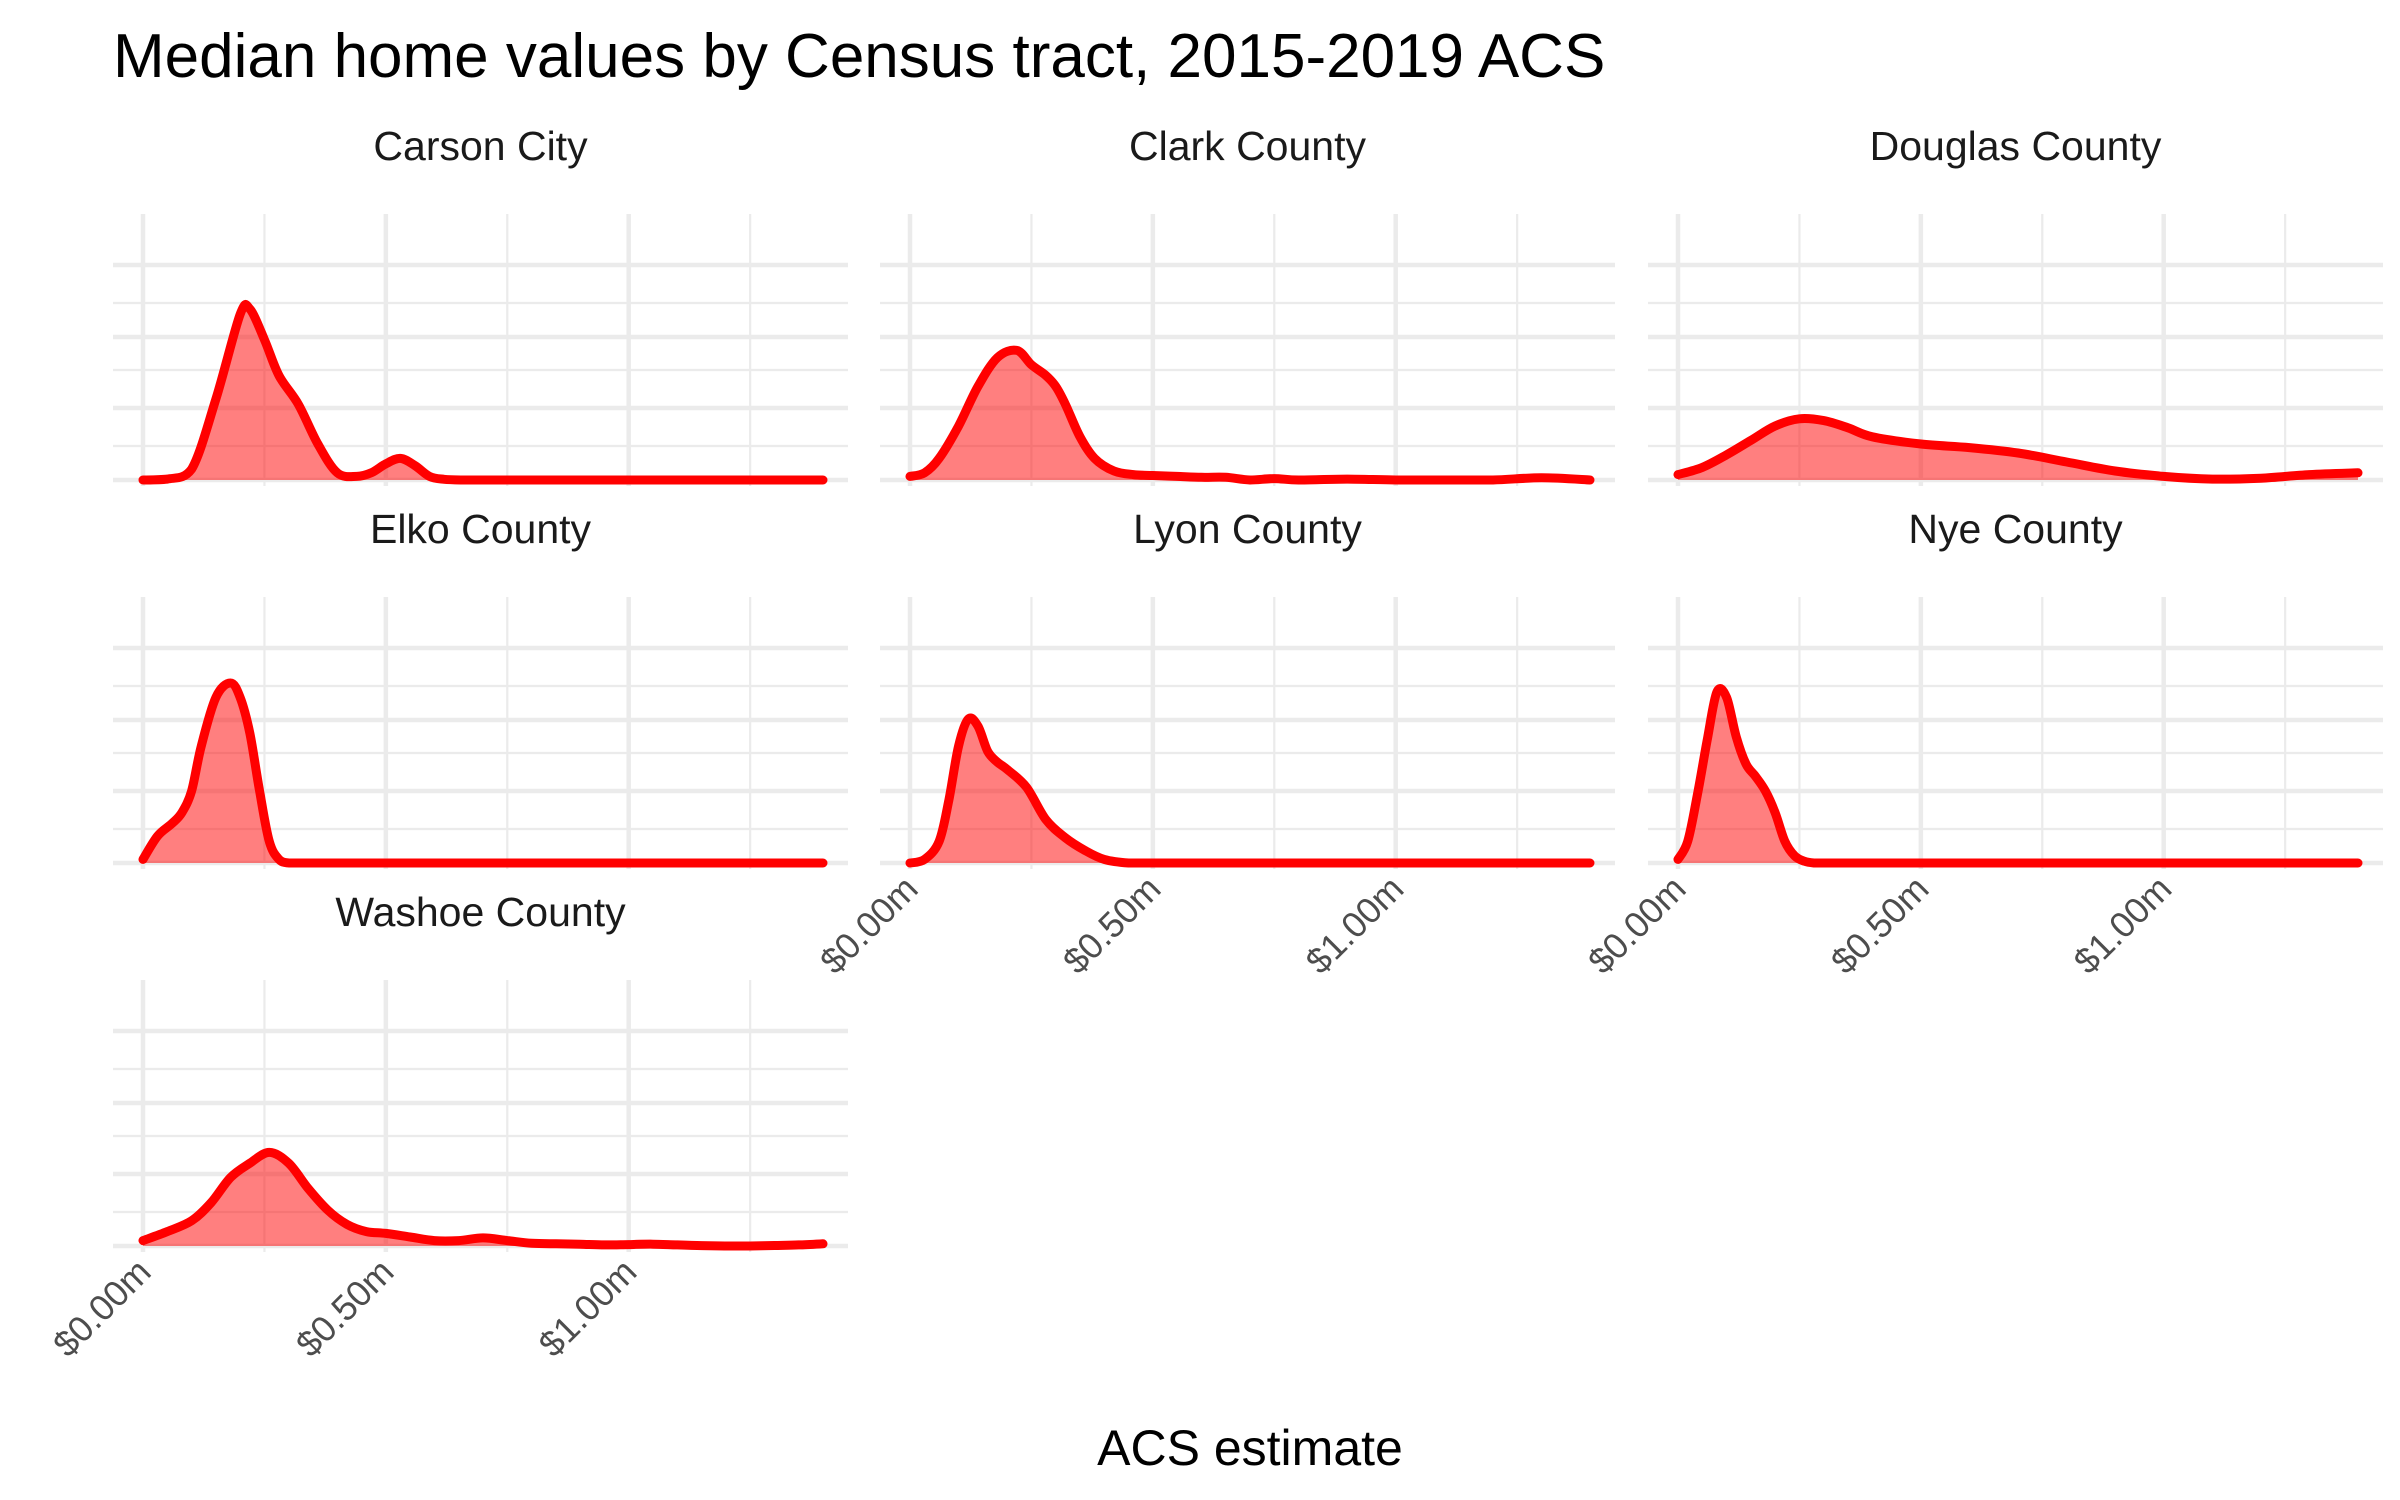 Image resolution: width=2400 pixels, height=1500 pixels. I want to click on facet-clark-county: Clark County, so click(1247, 304).